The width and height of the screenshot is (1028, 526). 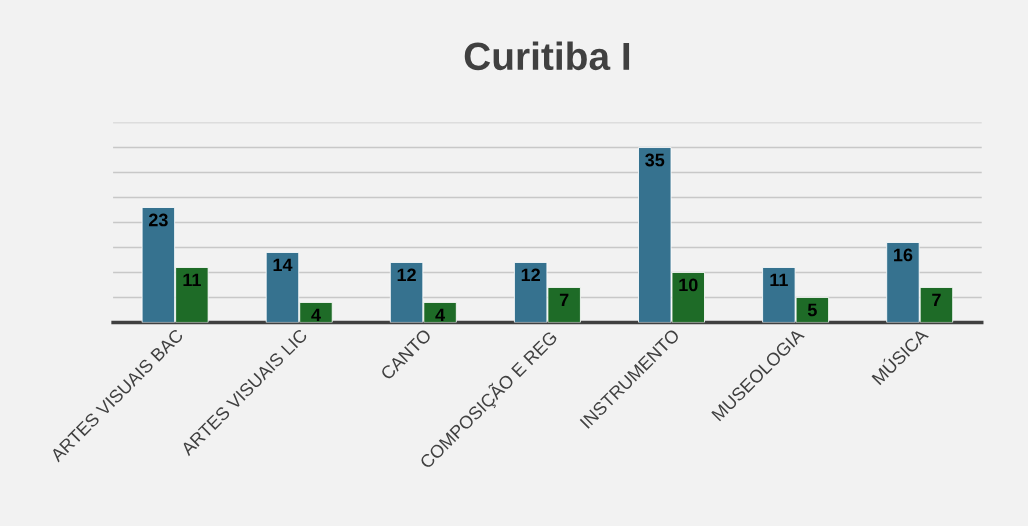 I want to click on data-label: 5, so click(x=812, y=310).